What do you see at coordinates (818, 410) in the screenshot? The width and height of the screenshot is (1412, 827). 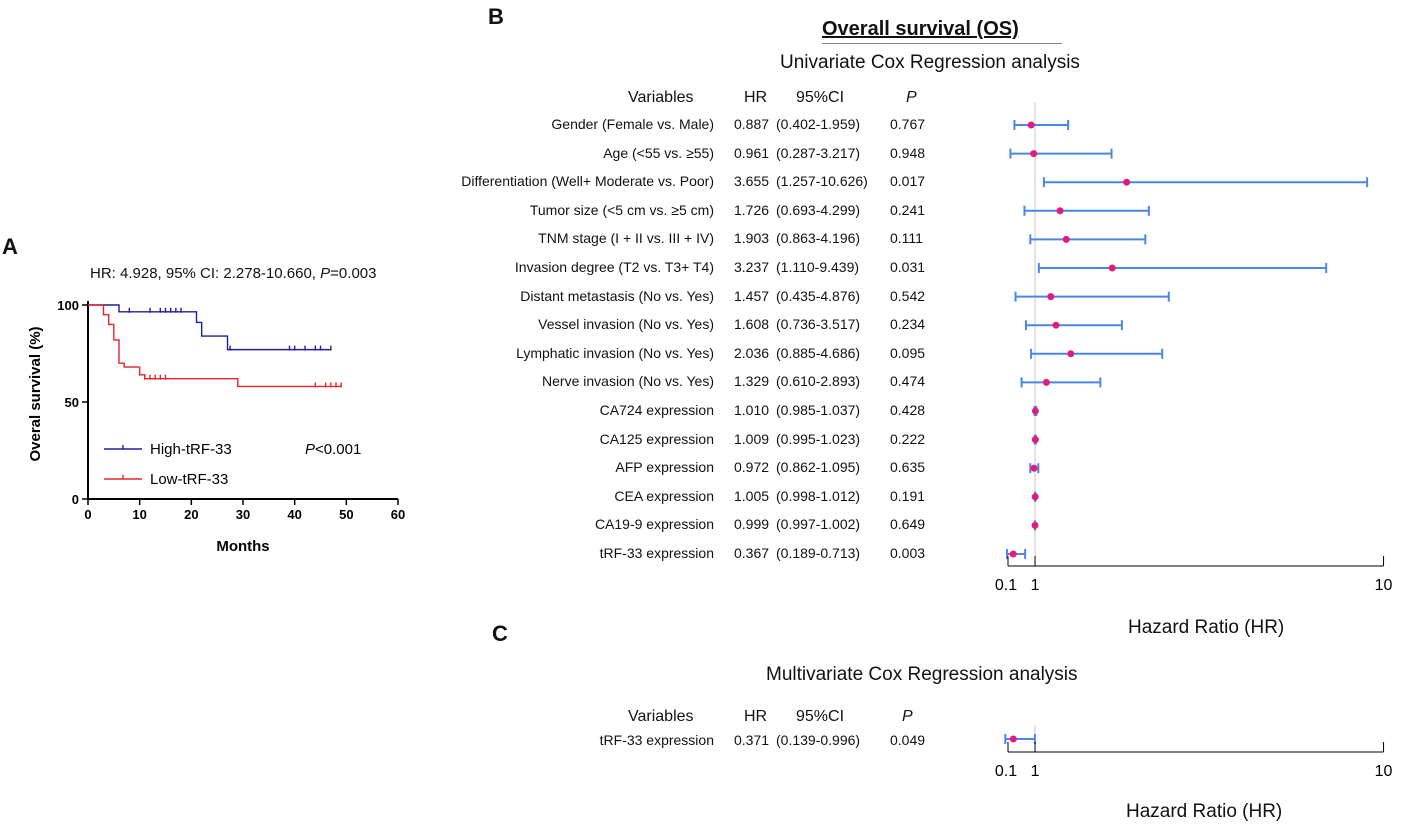 I see `row-ci: (0.985-1.037)` at bounding box center [818, 410].